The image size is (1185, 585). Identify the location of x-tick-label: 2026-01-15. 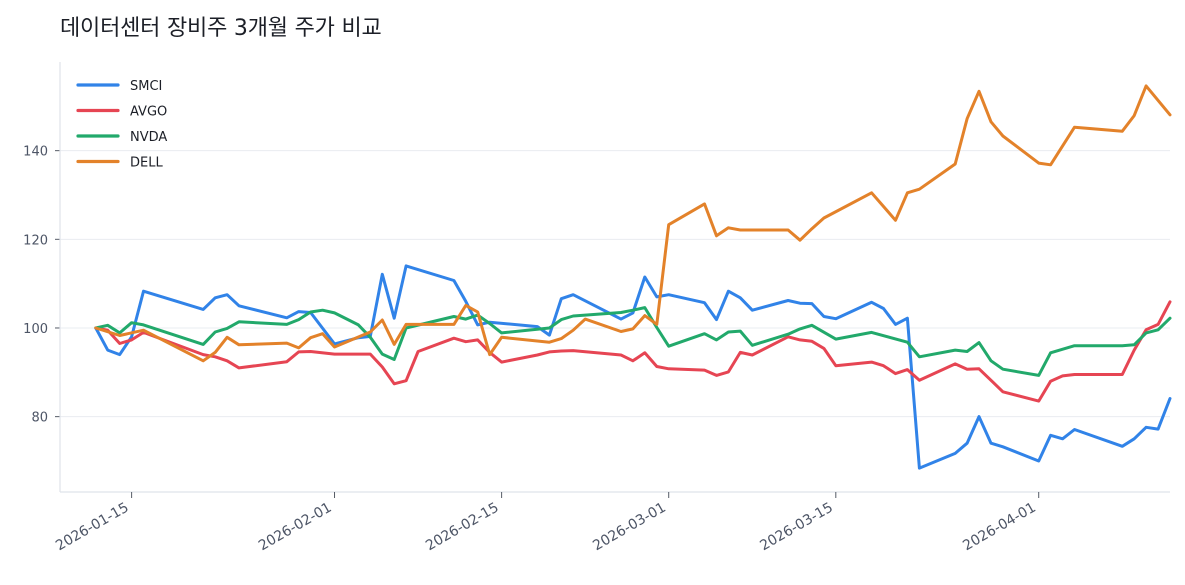
(92, 527).